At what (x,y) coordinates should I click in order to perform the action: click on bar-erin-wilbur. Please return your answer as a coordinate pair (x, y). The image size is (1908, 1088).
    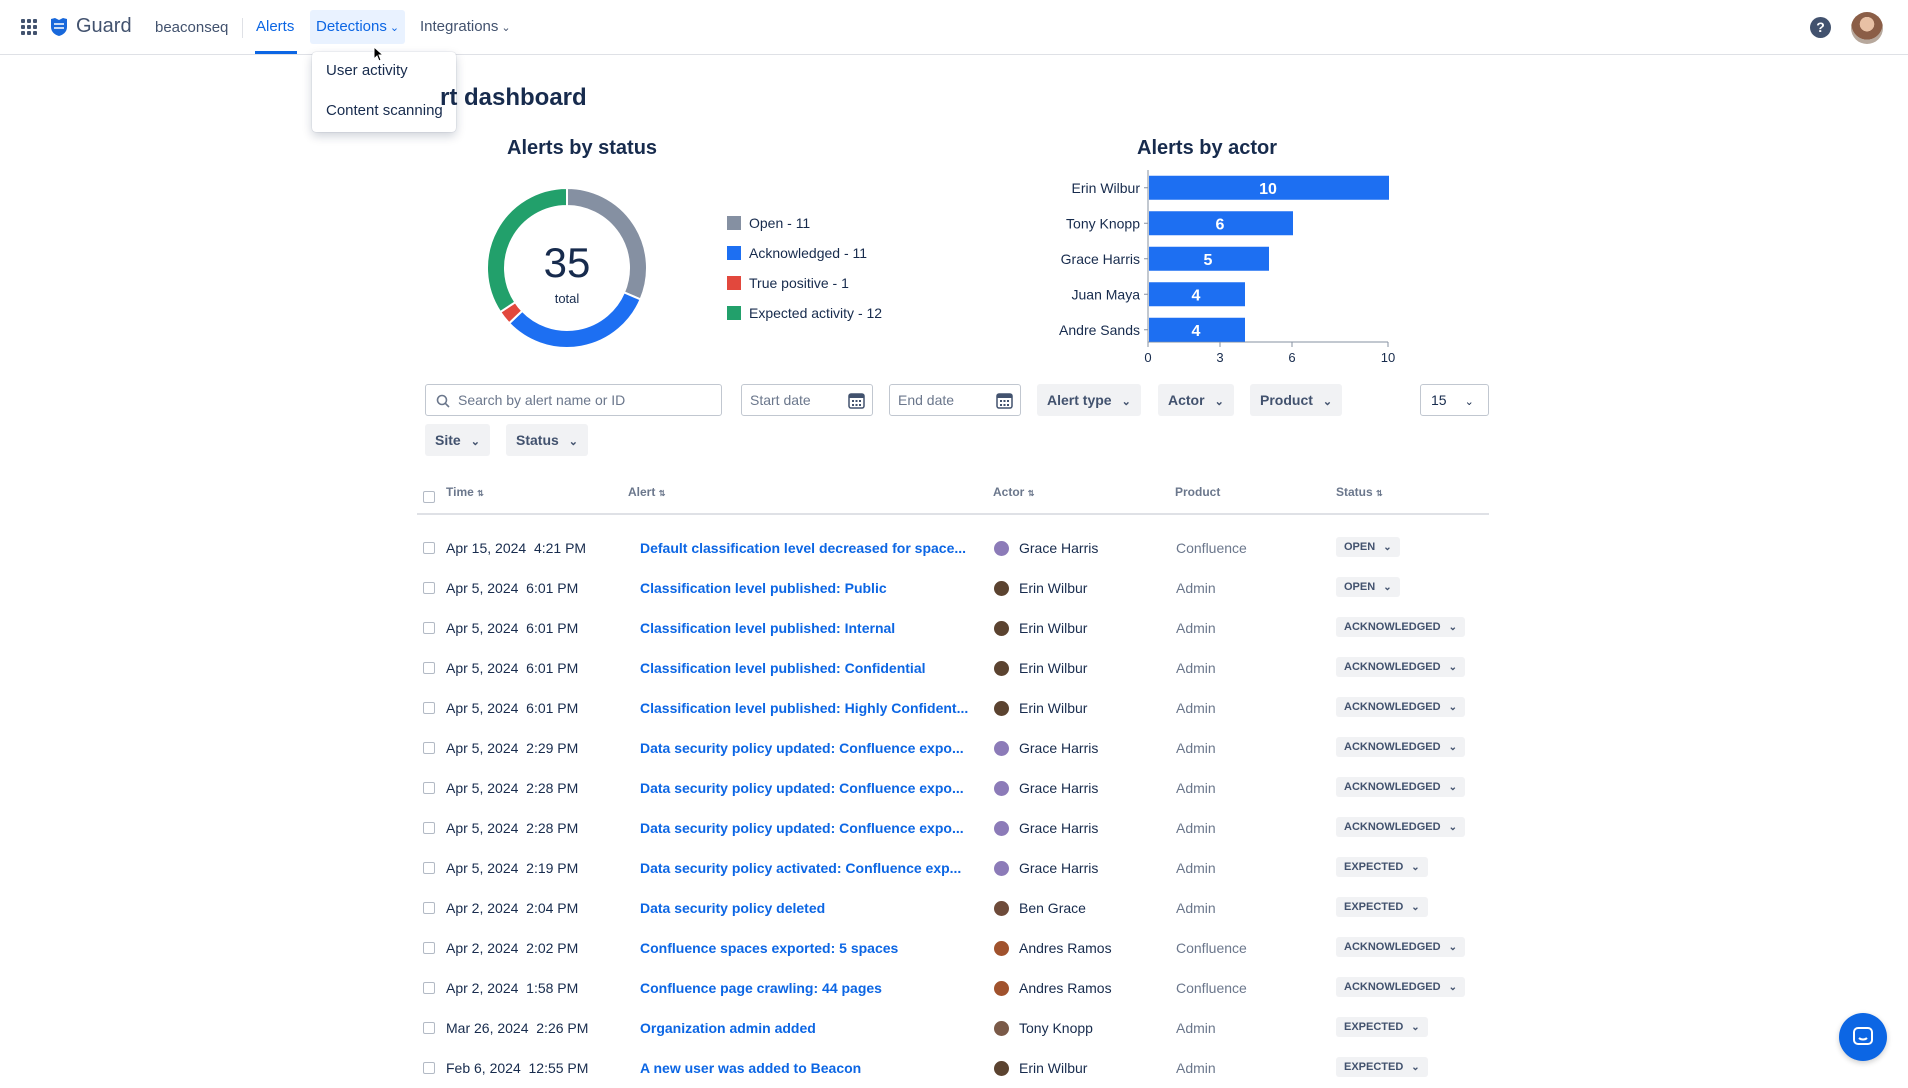
    Looking at the image, I should click on (1269, 187).